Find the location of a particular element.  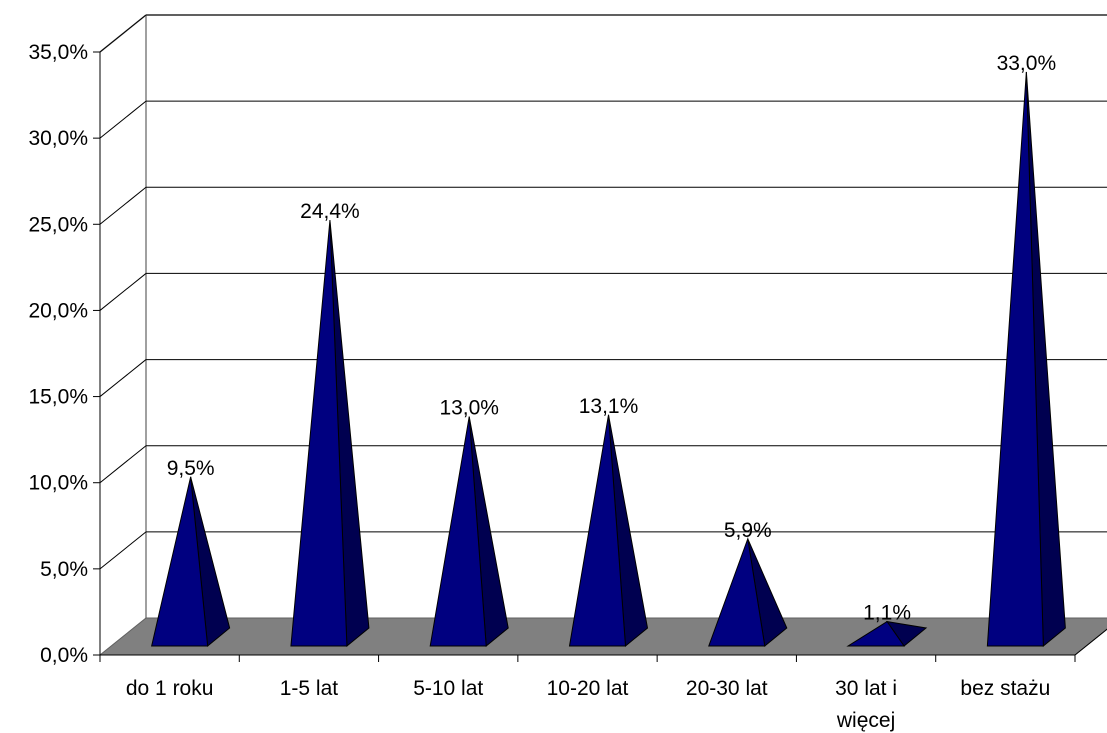

y-tick-label: 15,0% is located at coordinates (58, 397).